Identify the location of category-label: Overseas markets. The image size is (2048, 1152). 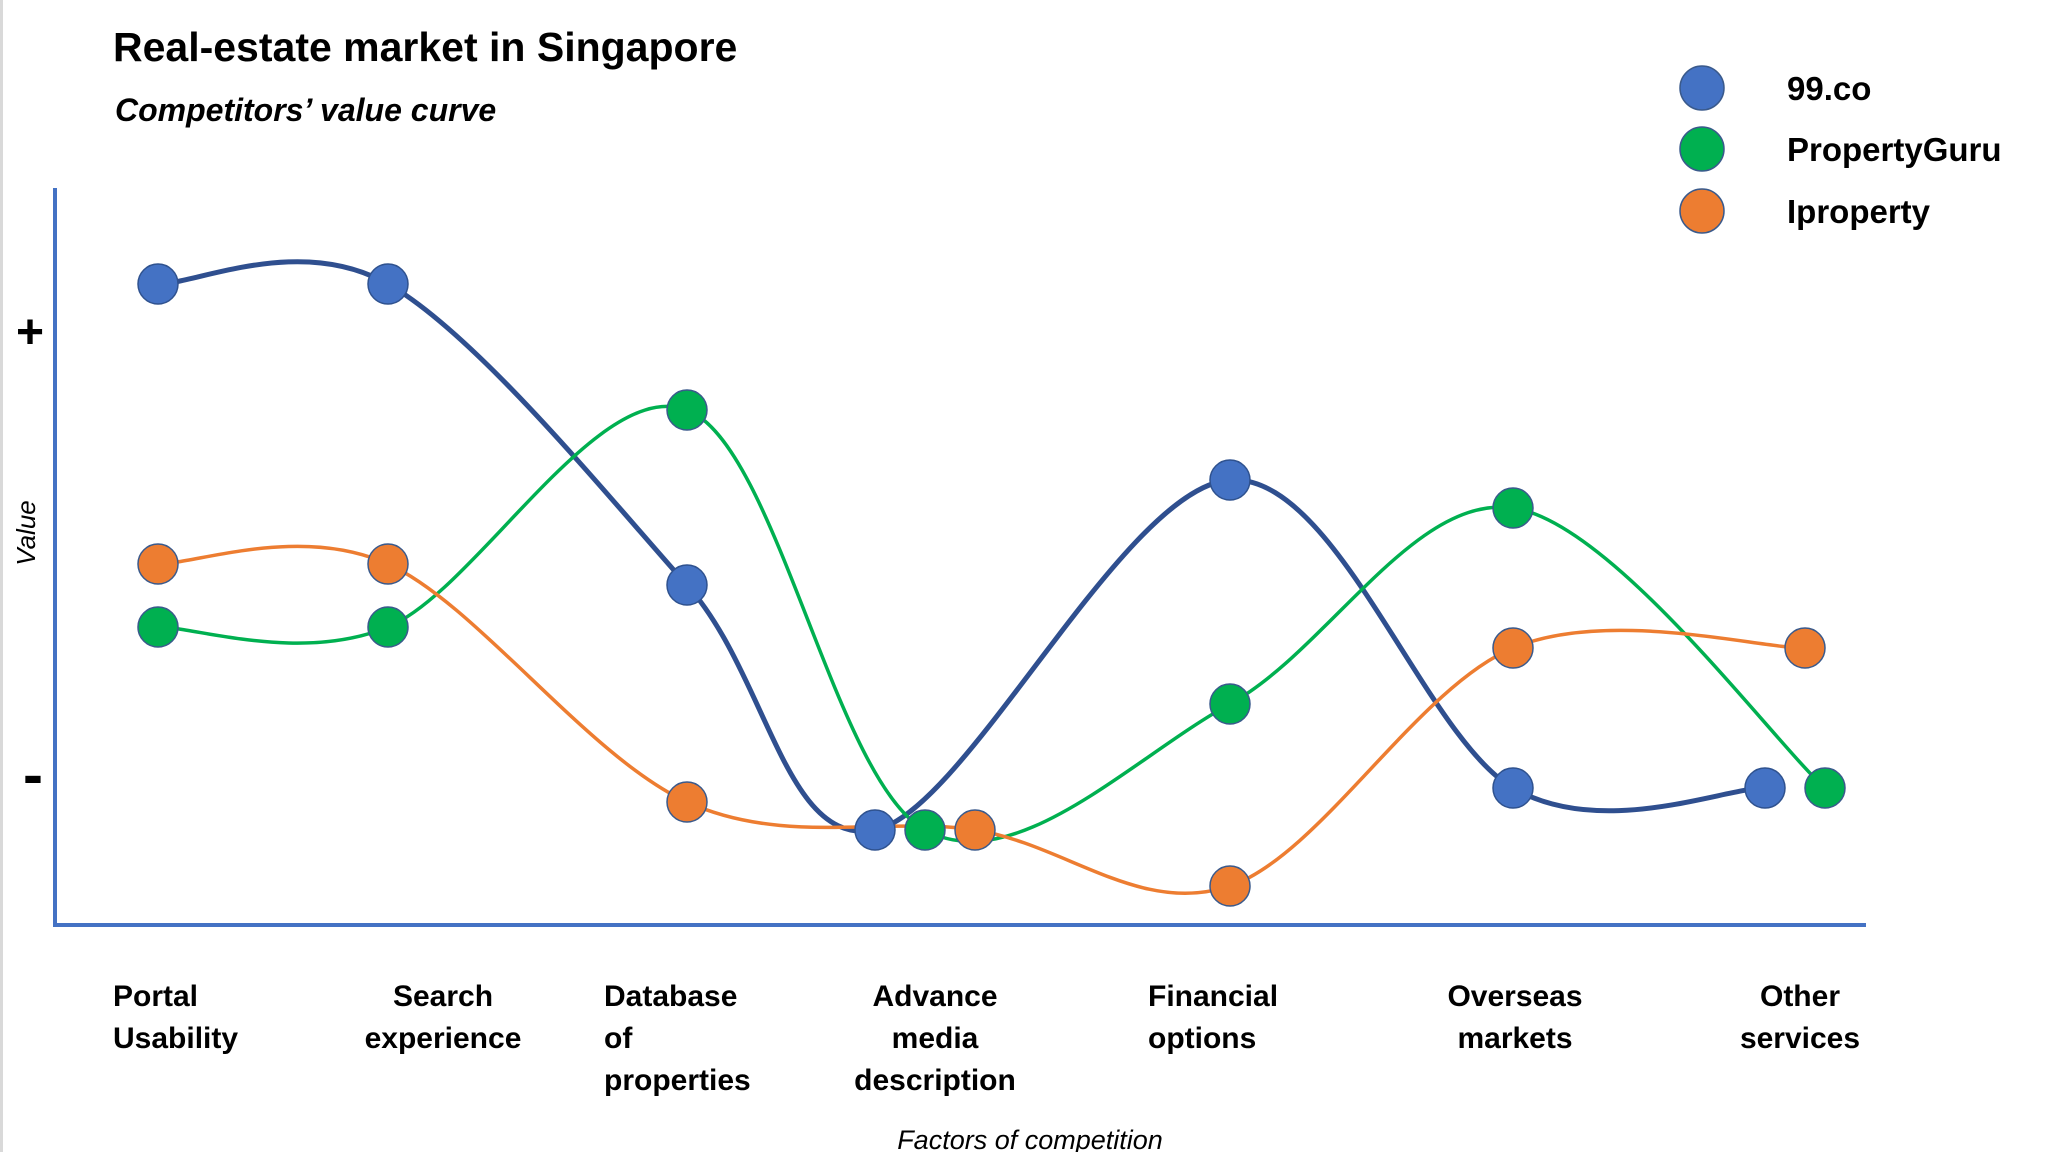
(1514, 1017).